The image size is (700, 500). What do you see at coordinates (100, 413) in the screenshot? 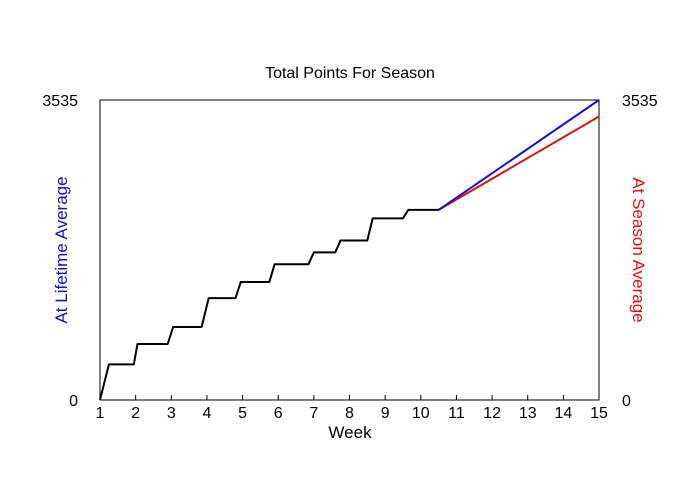
I see `x-tick-label: 1` at bounding box center [100, 413].